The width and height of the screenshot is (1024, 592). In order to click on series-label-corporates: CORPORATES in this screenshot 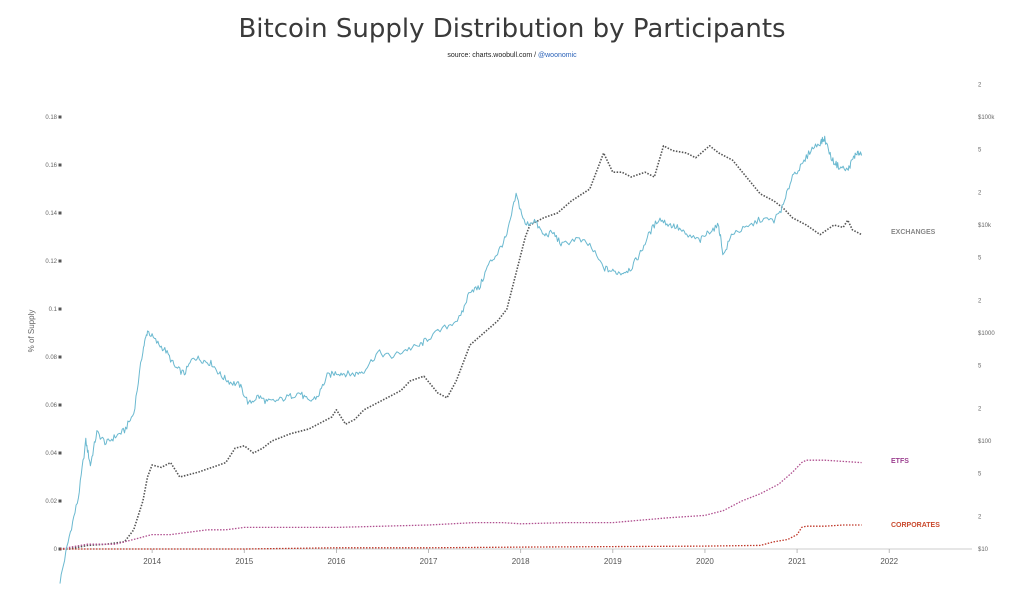, I will do `click(915, 525)`.